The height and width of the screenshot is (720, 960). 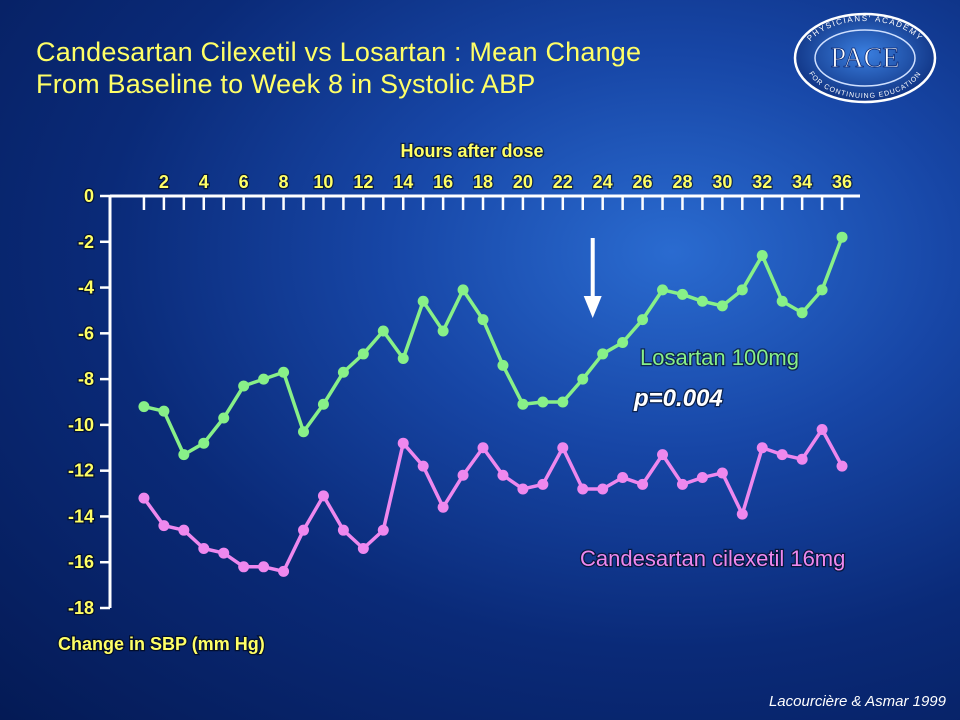 What do you see at coordinates (161, 644) in the screenshot?
I see `y-axis-title: Change in SBP (mm Hg)` at bounding box center [161, 644].